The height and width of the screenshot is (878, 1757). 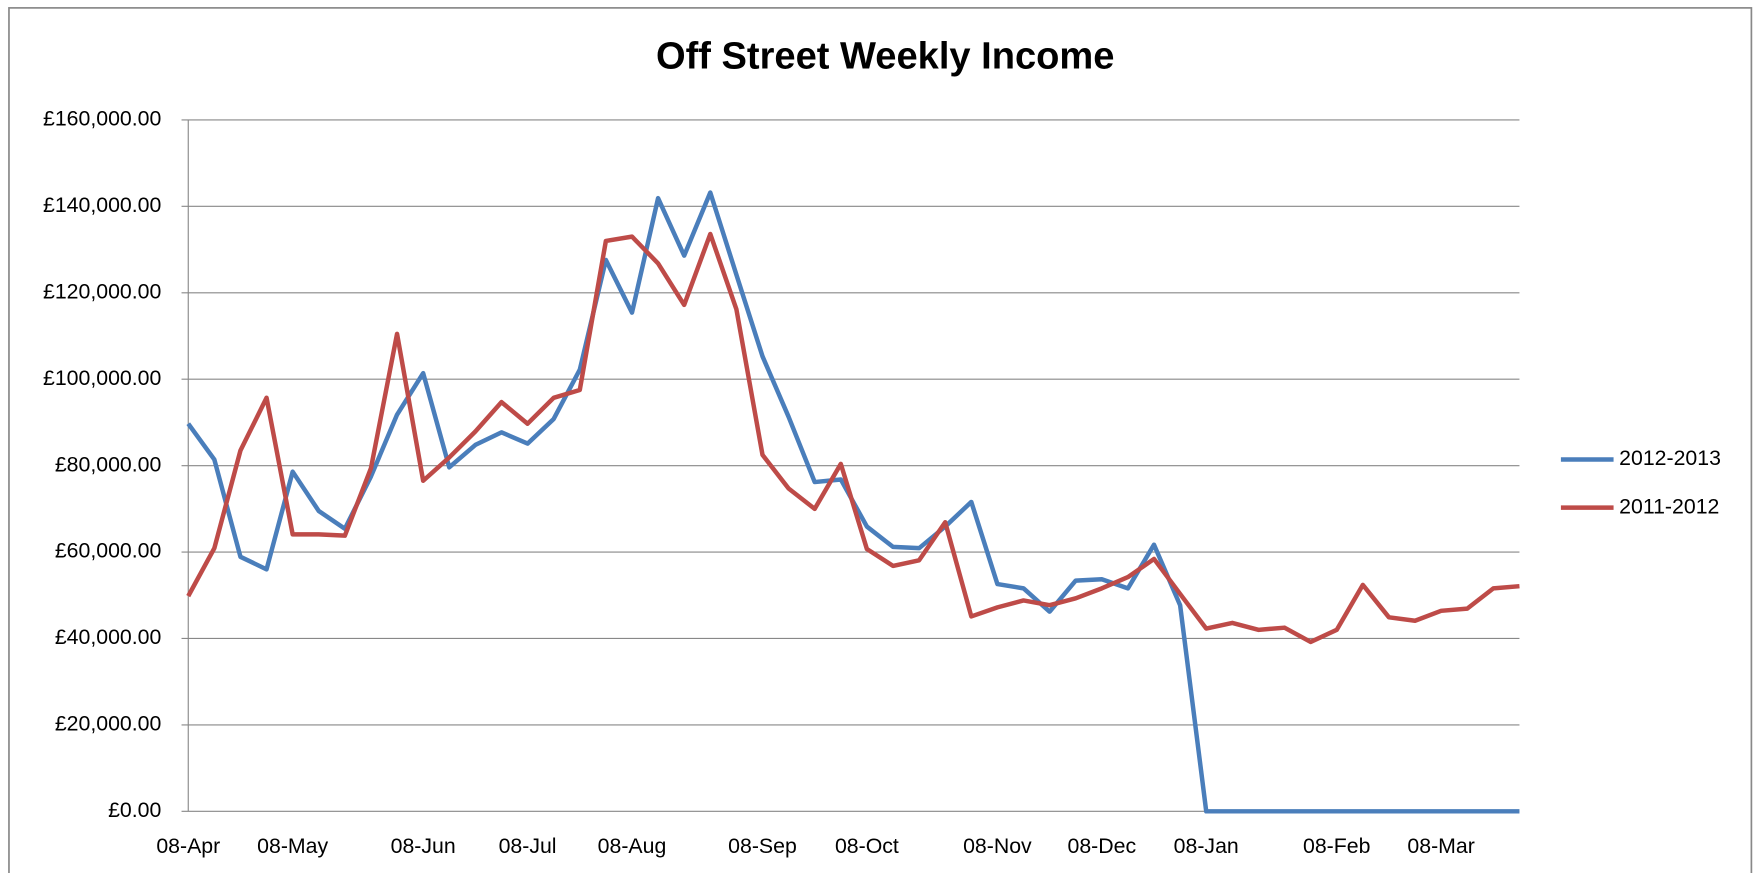 I want to click on x-tick-label: 08-Feb, so click(x=1336, y=846).